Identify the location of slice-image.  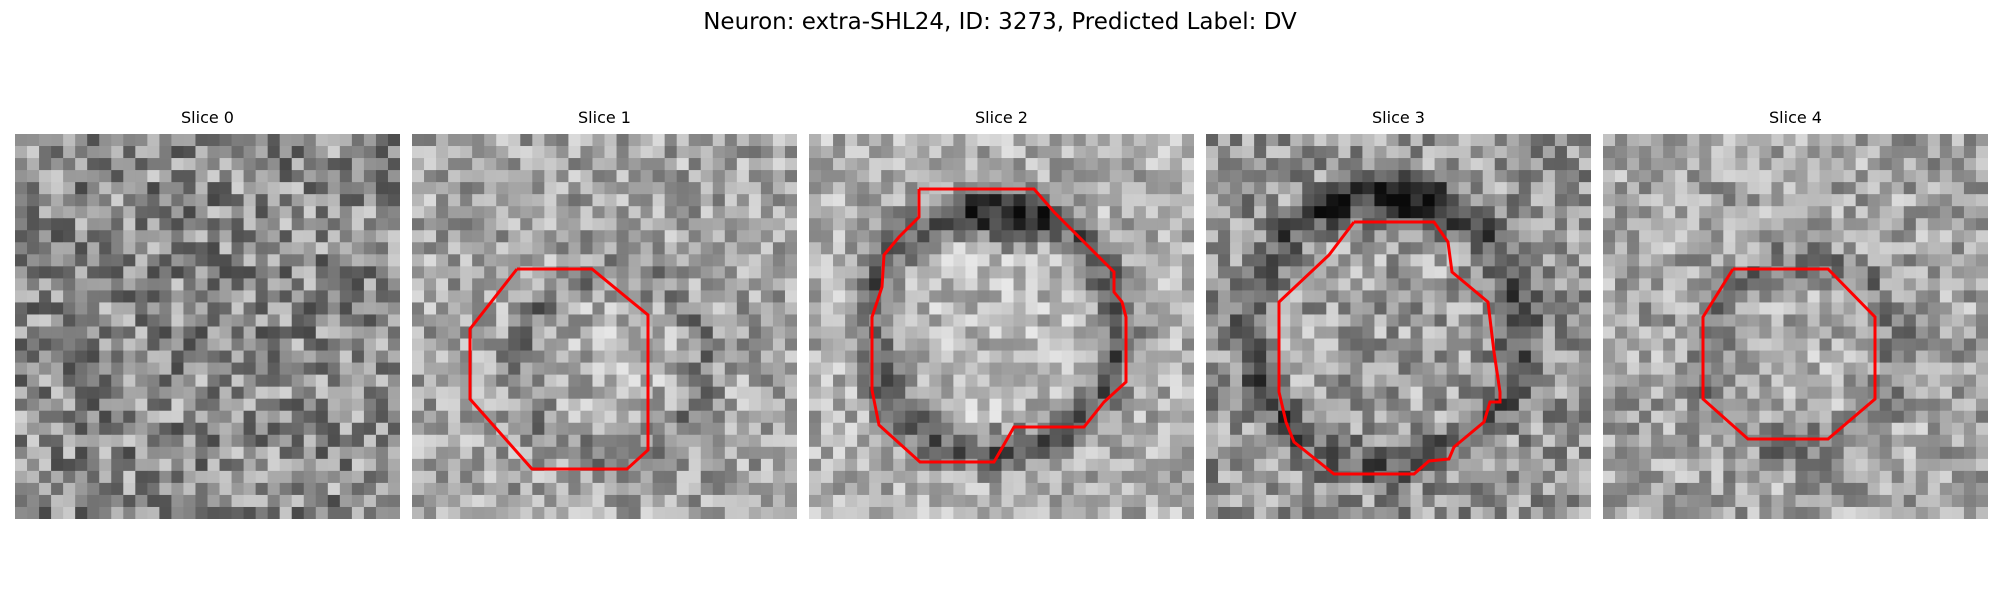
(207, 326).